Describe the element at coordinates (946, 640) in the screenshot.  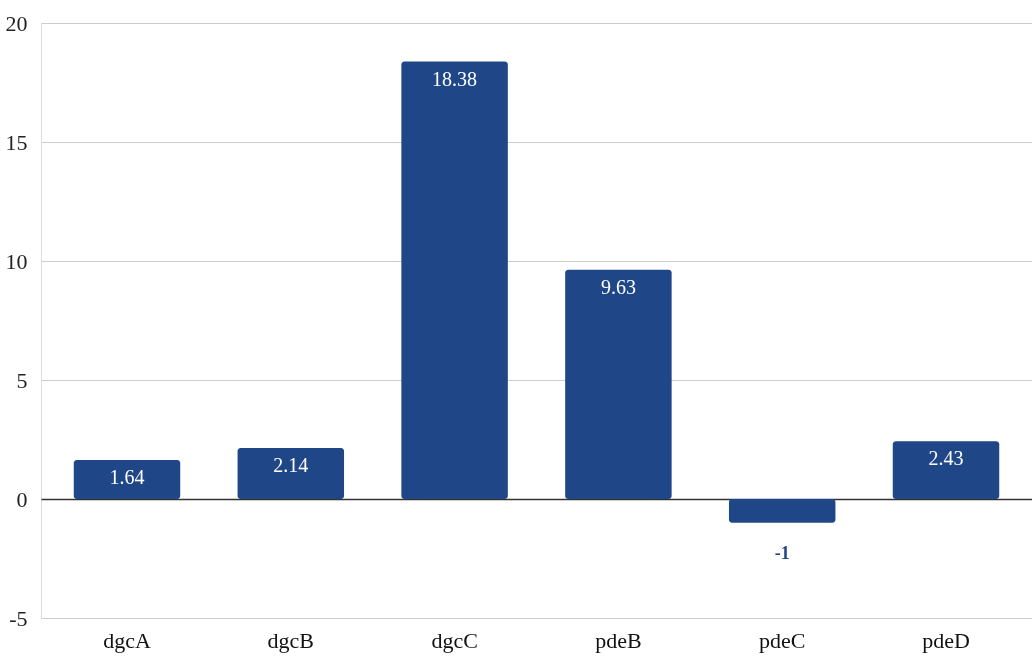
I see `x-tick-label: pdeD` at that location.